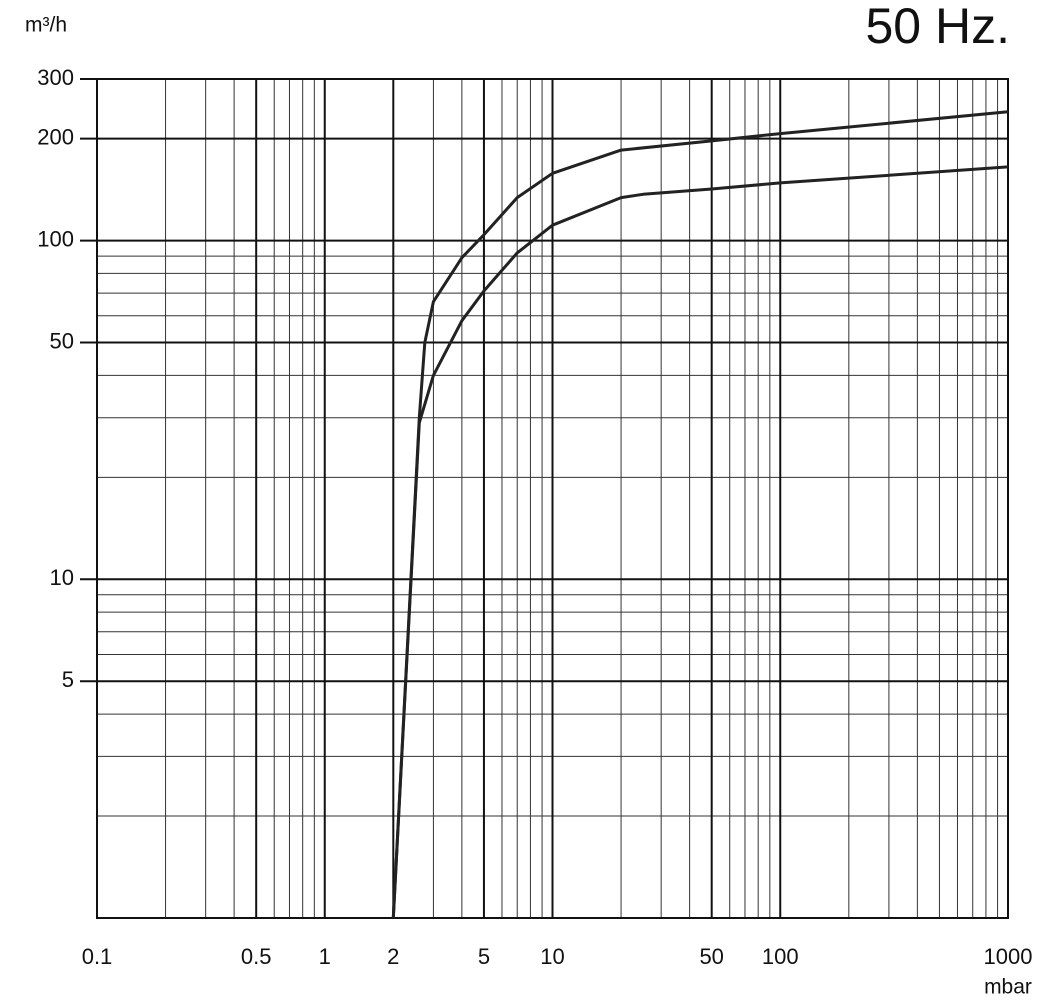 The height and width of the screenshot is (1000, 1063). Describe the element at coordinates (484, 956) in the screenshot. I see `x-tick-label: 5` at that location.